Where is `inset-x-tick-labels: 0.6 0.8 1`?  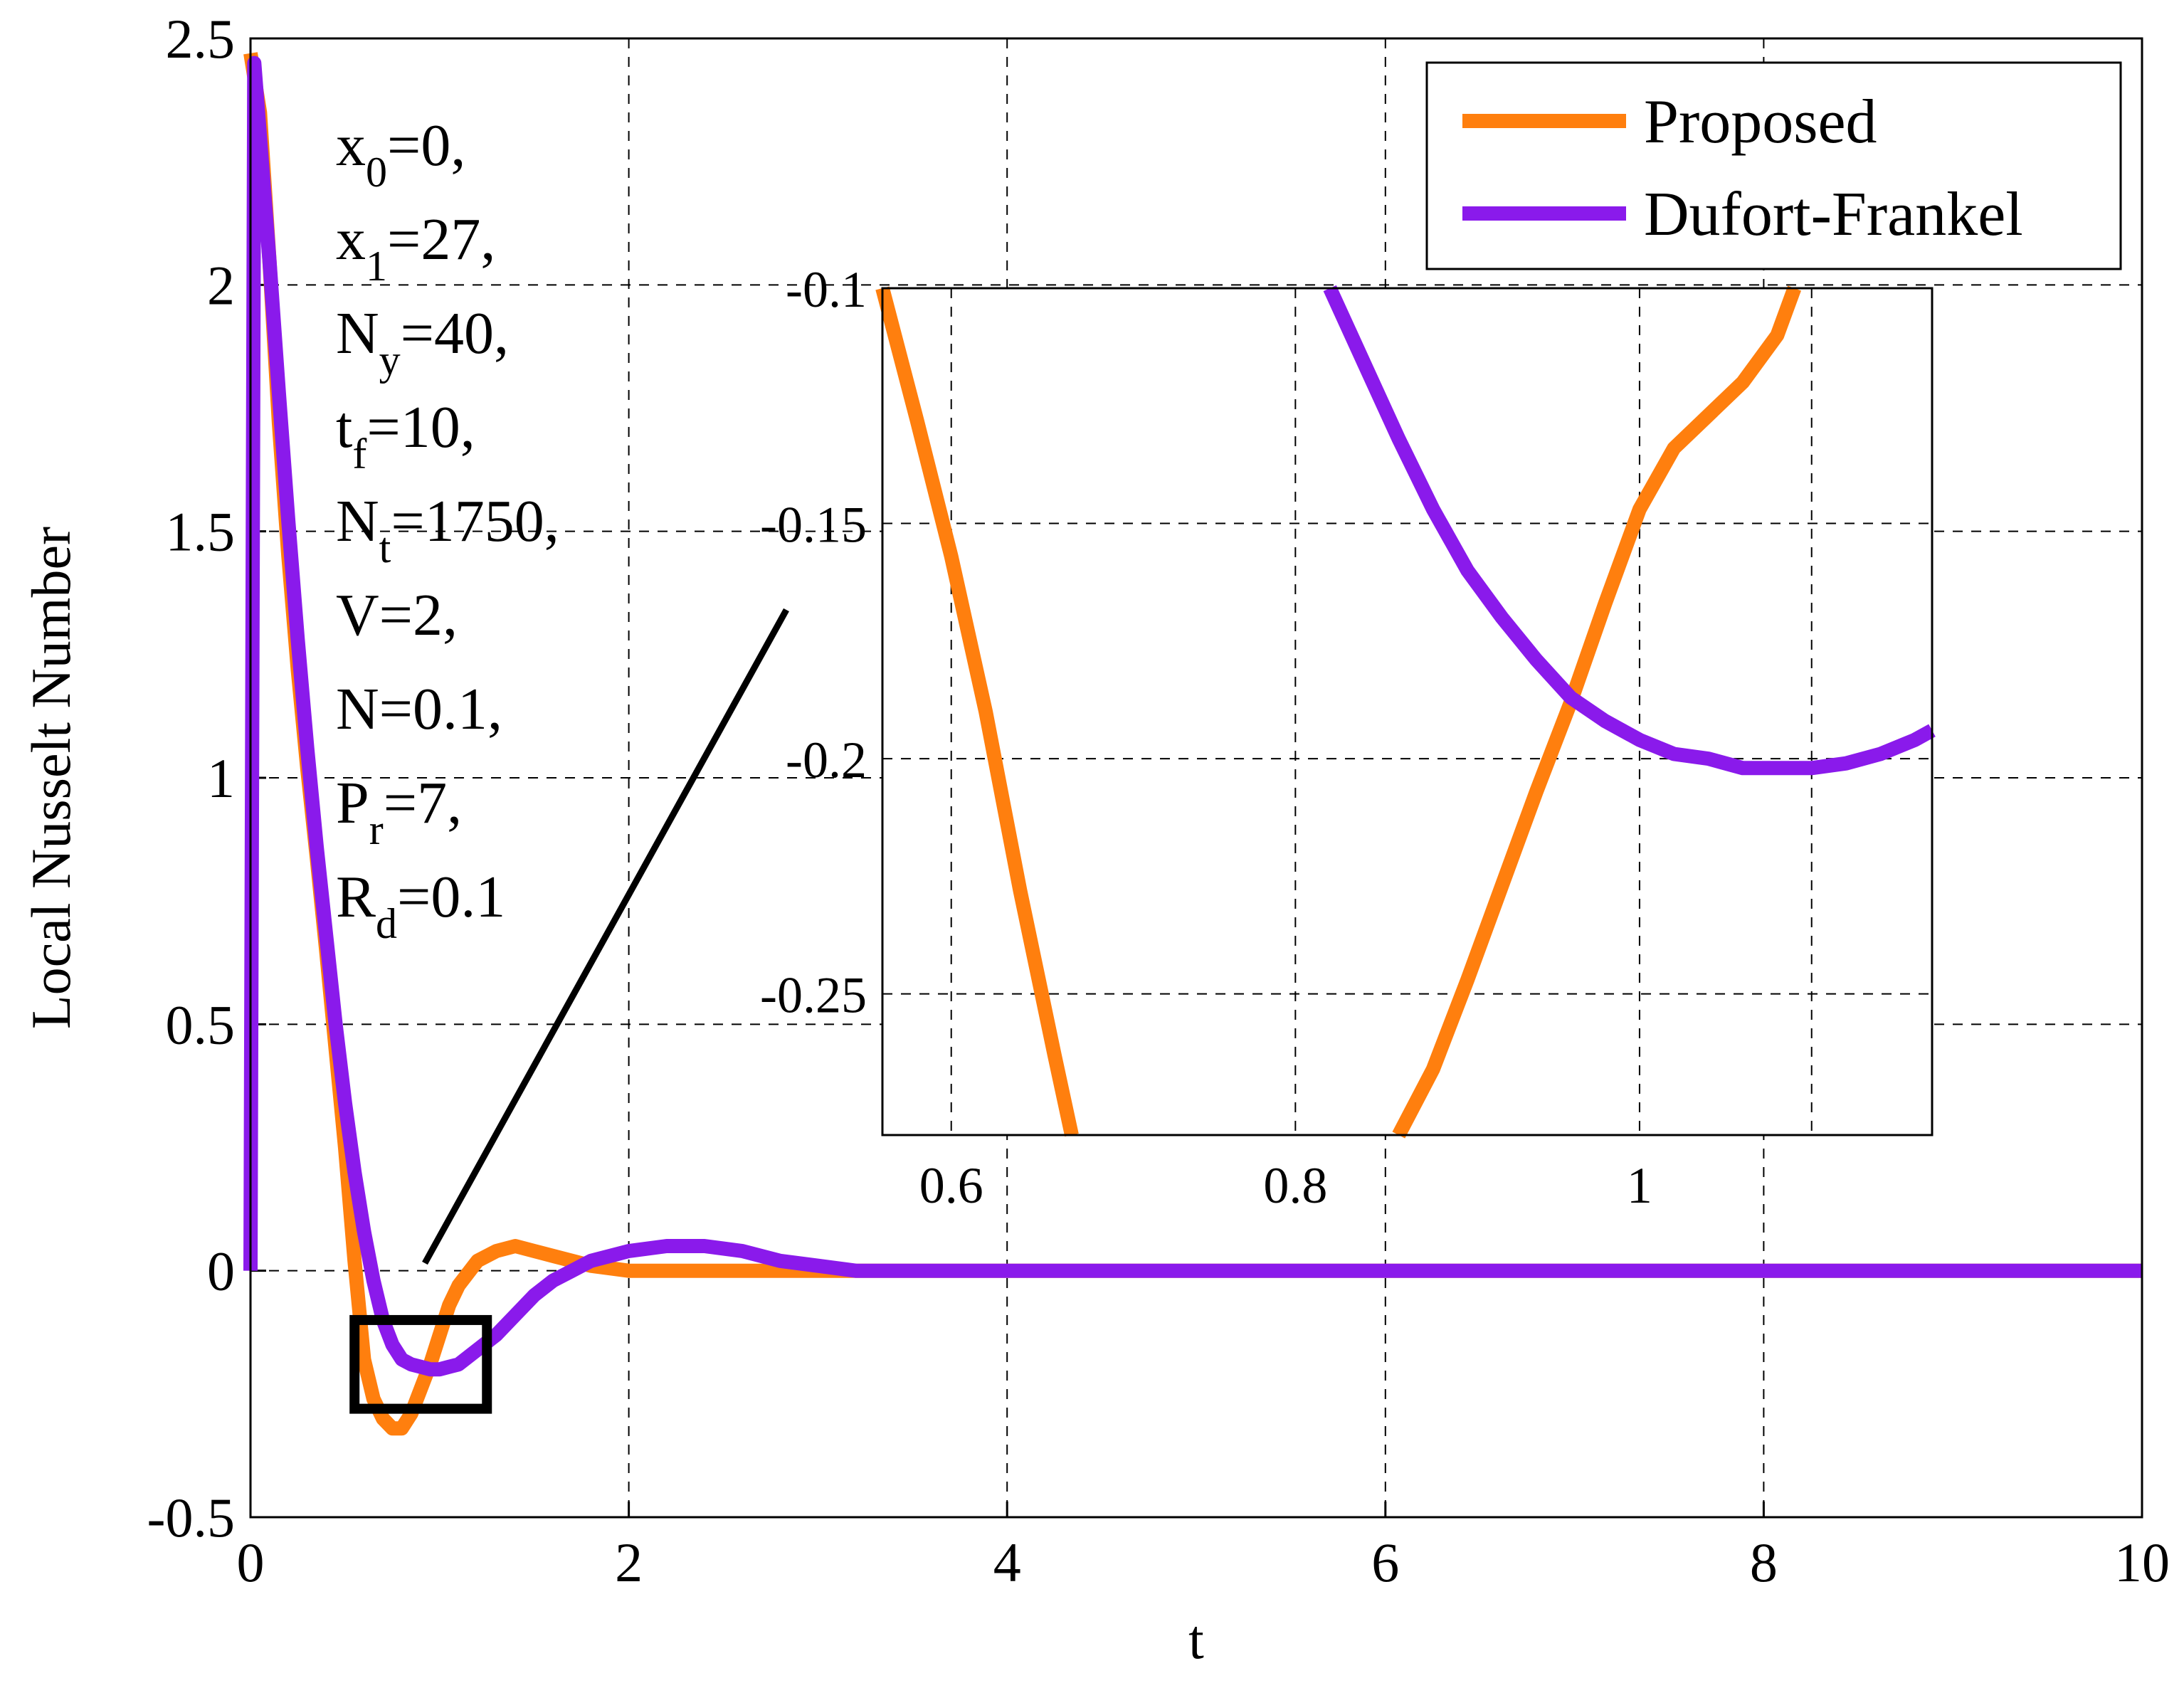 inset-x-tick-labels: 0.6 0.8 1 is located at coordinates (1285, 1185).